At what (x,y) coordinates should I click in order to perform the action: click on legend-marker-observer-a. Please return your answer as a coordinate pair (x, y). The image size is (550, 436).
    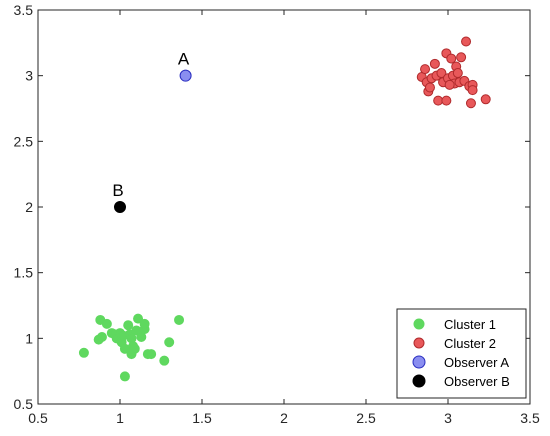
    Looking at the image, I should click on (419, 362).